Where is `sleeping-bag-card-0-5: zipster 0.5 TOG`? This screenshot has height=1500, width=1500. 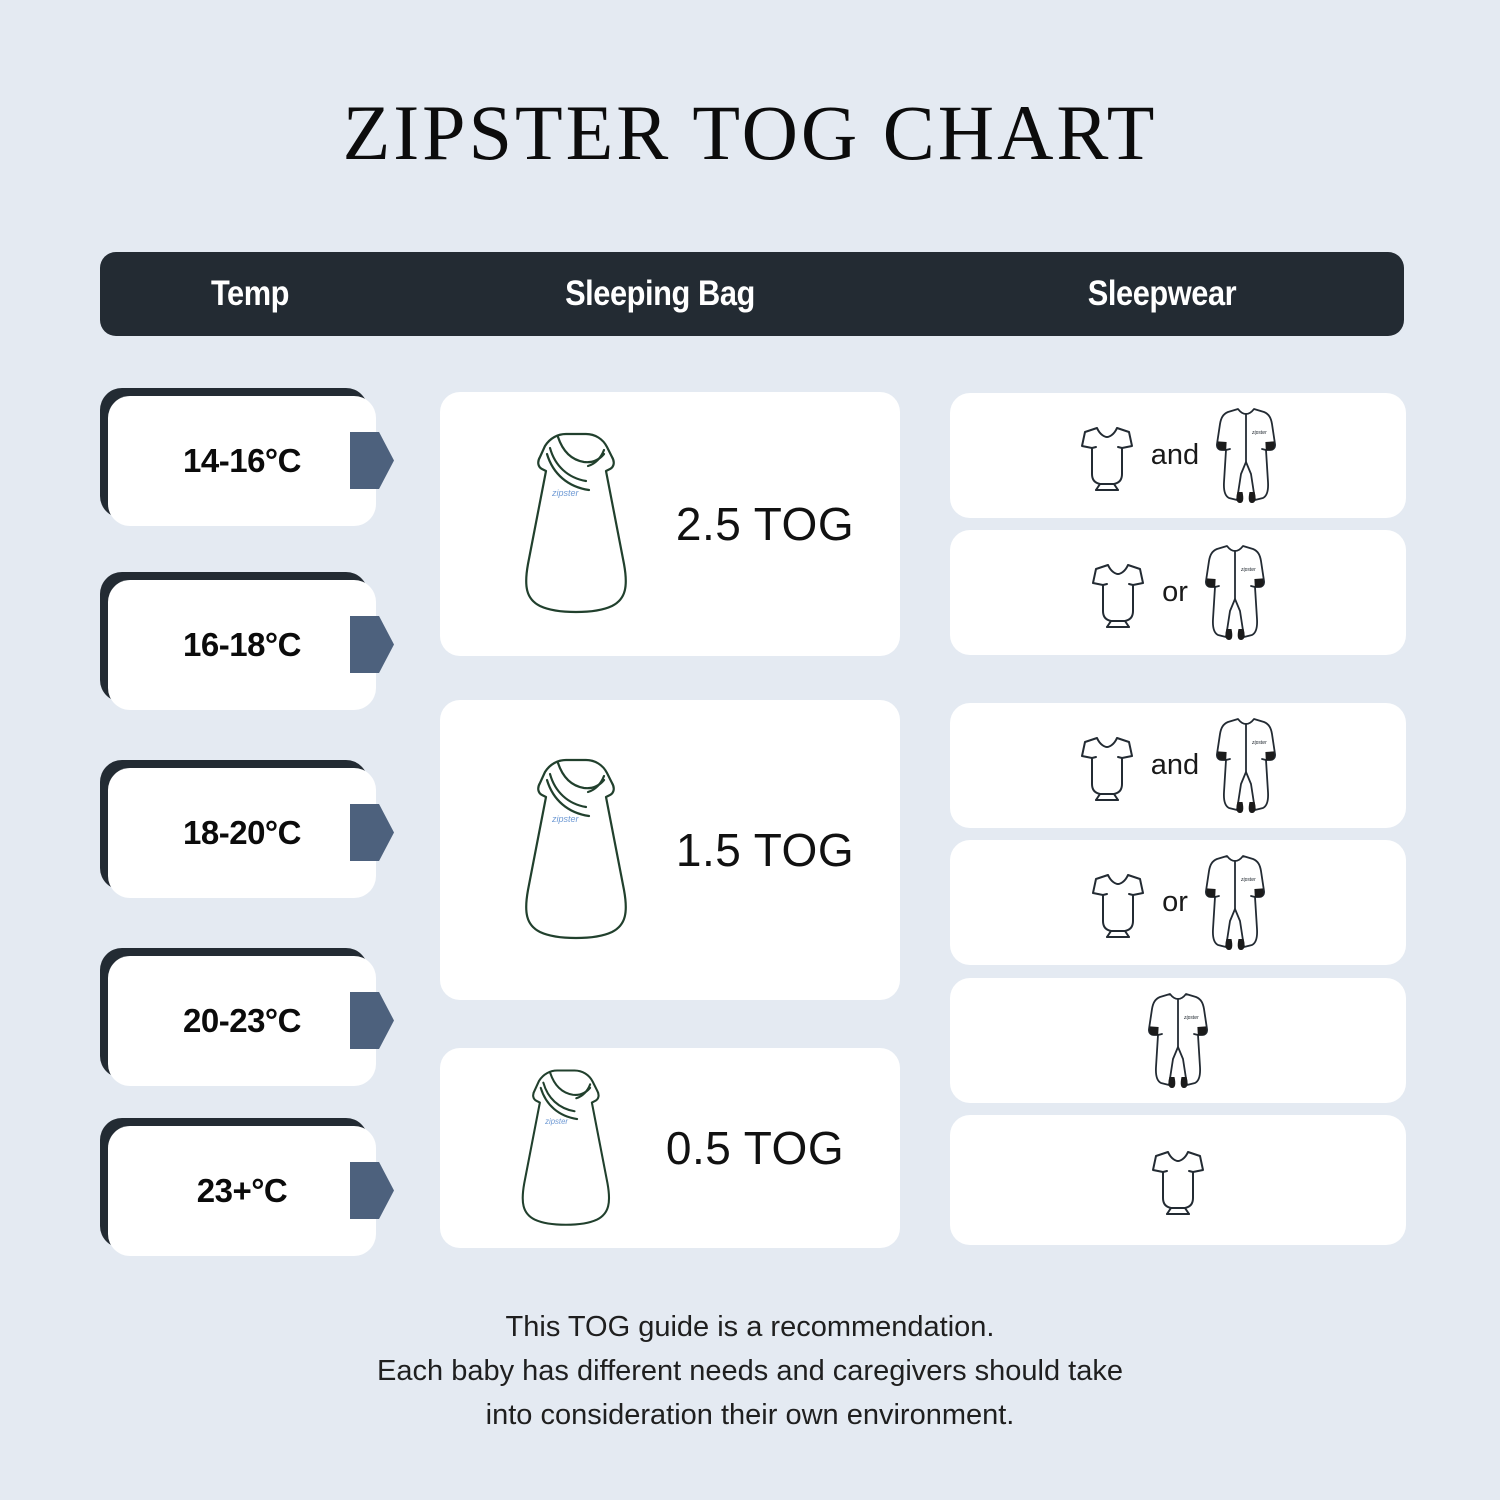
sleeping-bag-card-0-5: zipster 0.5 TOG is located at coordinates (670, 1148).